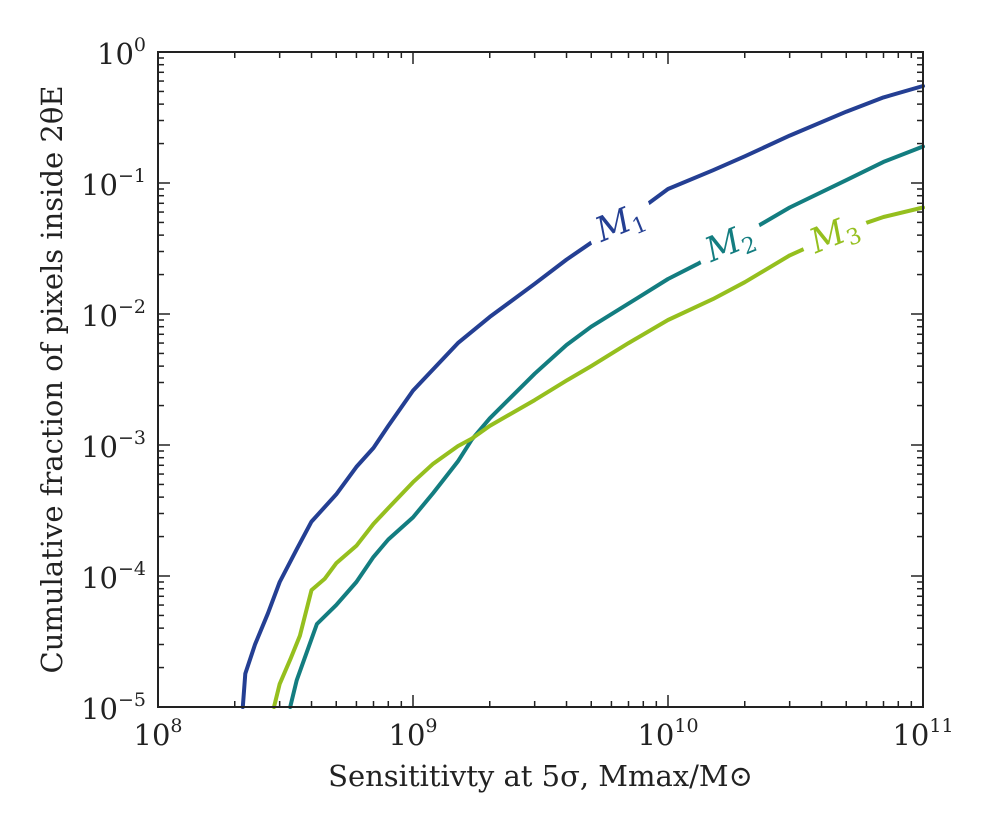 The height and width of the screenshot is (830, 996). I want to click on x-tick-label: 1011, so click(922, 733).